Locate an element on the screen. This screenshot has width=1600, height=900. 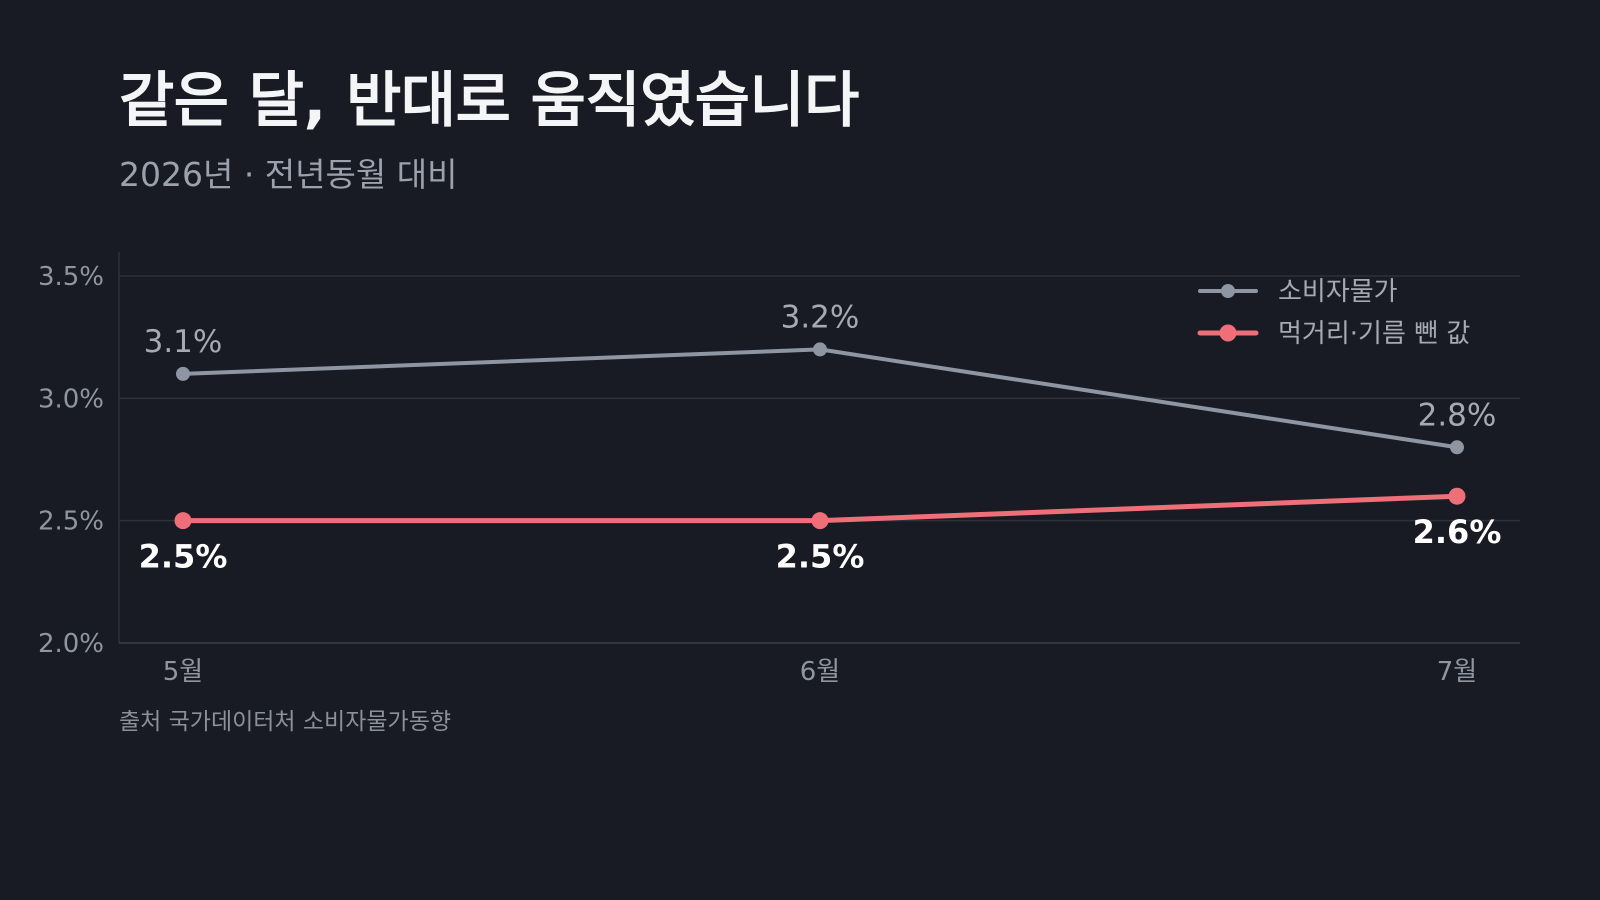
data-label-core: 2.6% is located at coordinates (1457, 532).